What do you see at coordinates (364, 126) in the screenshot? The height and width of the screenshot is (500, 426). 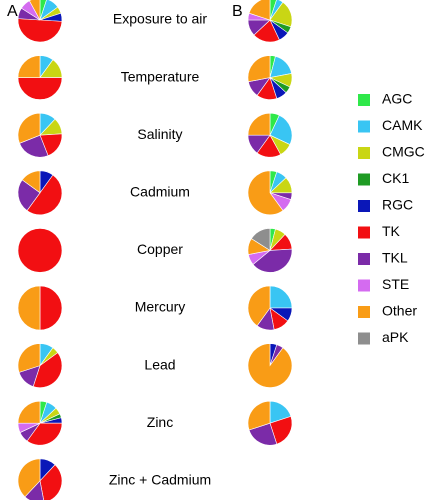 I see `legend-swatch-camk` at bounding box center [364, 126].